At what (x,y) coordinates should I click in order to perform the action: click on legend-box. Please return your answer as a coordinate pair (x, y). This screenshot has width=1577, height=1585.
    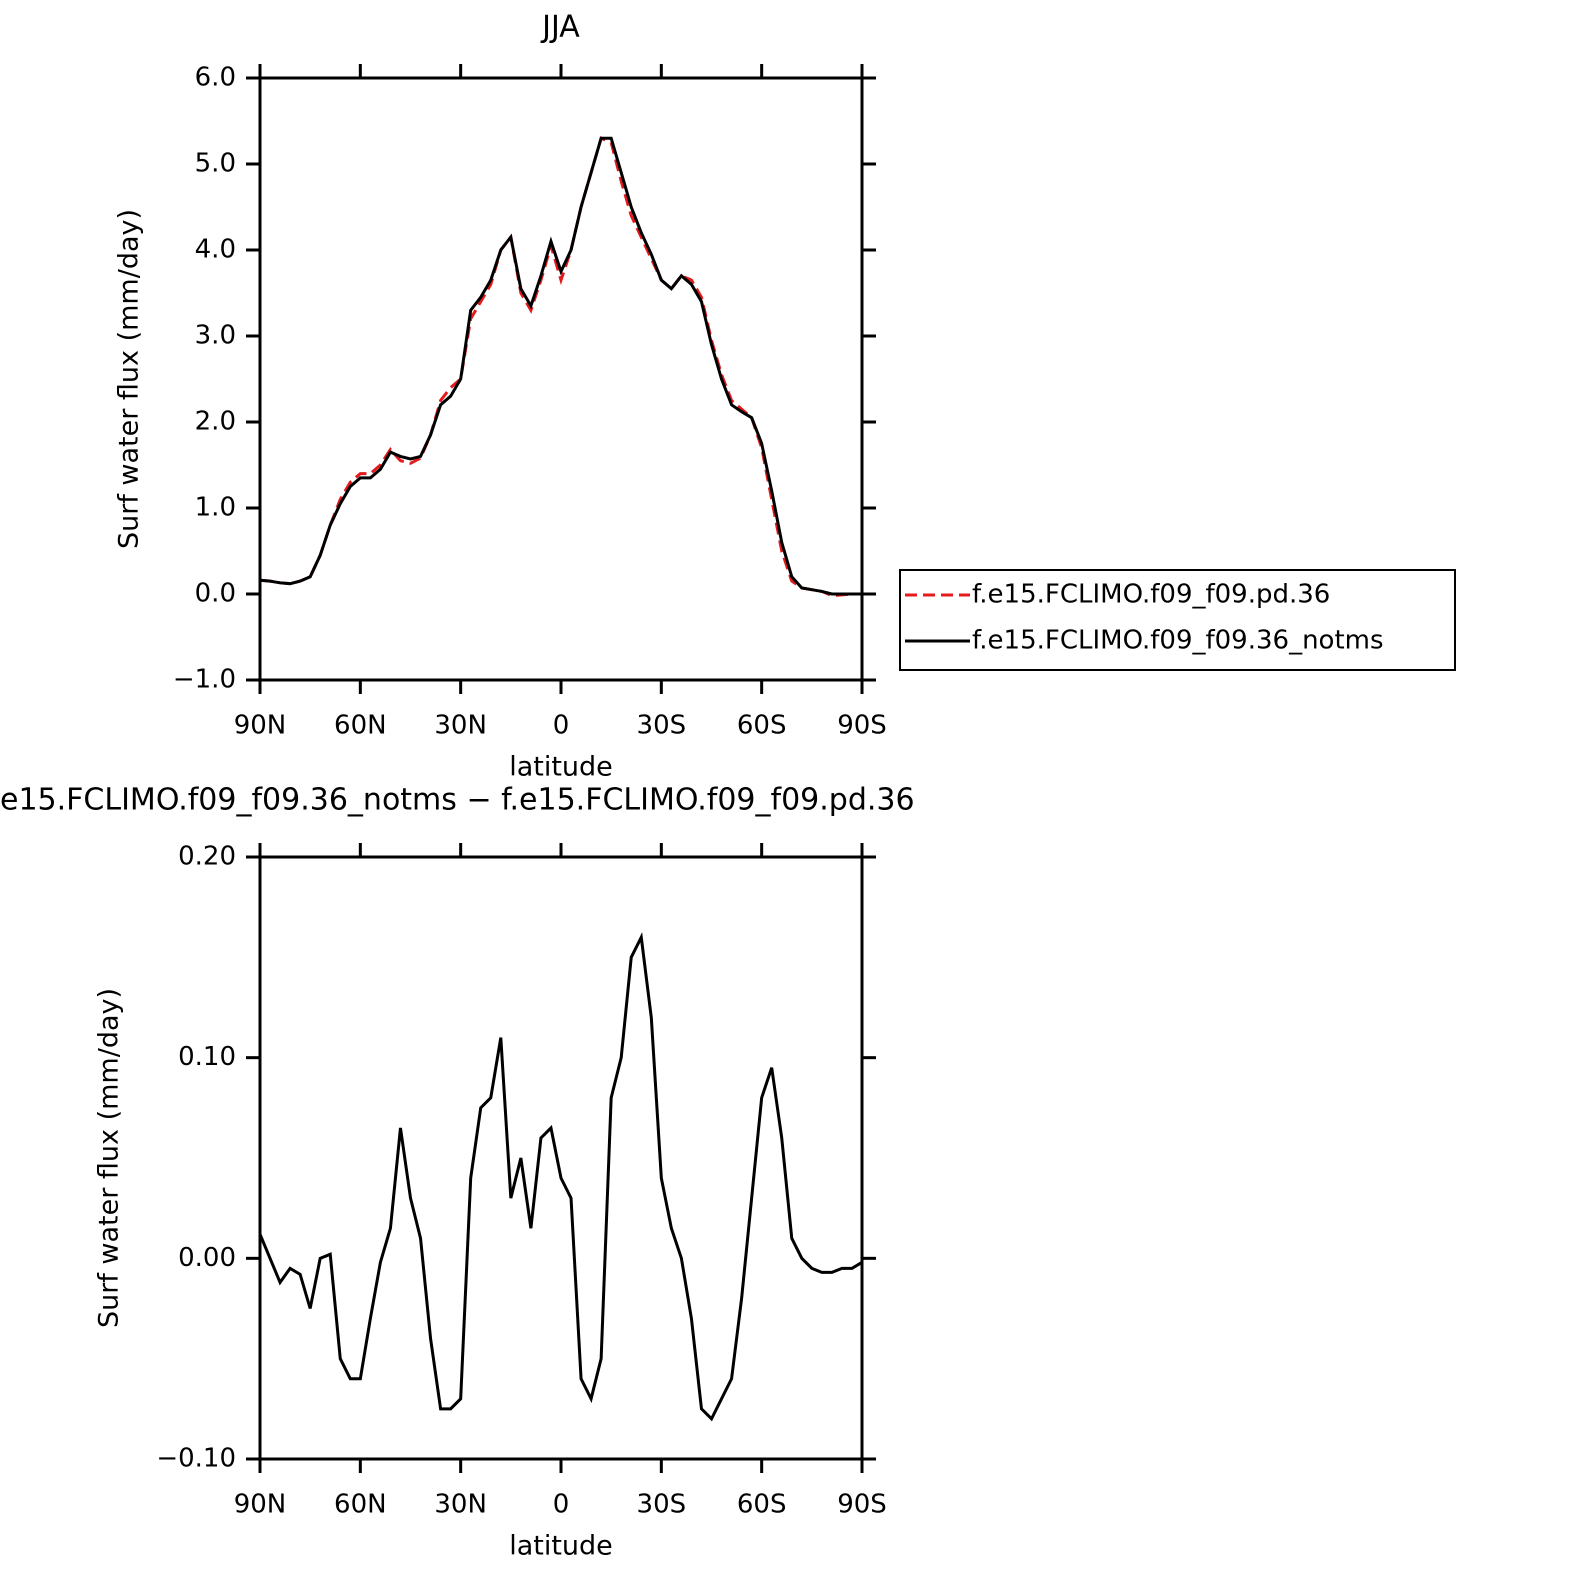
    Looking at the image, I should click on (1177, 620).